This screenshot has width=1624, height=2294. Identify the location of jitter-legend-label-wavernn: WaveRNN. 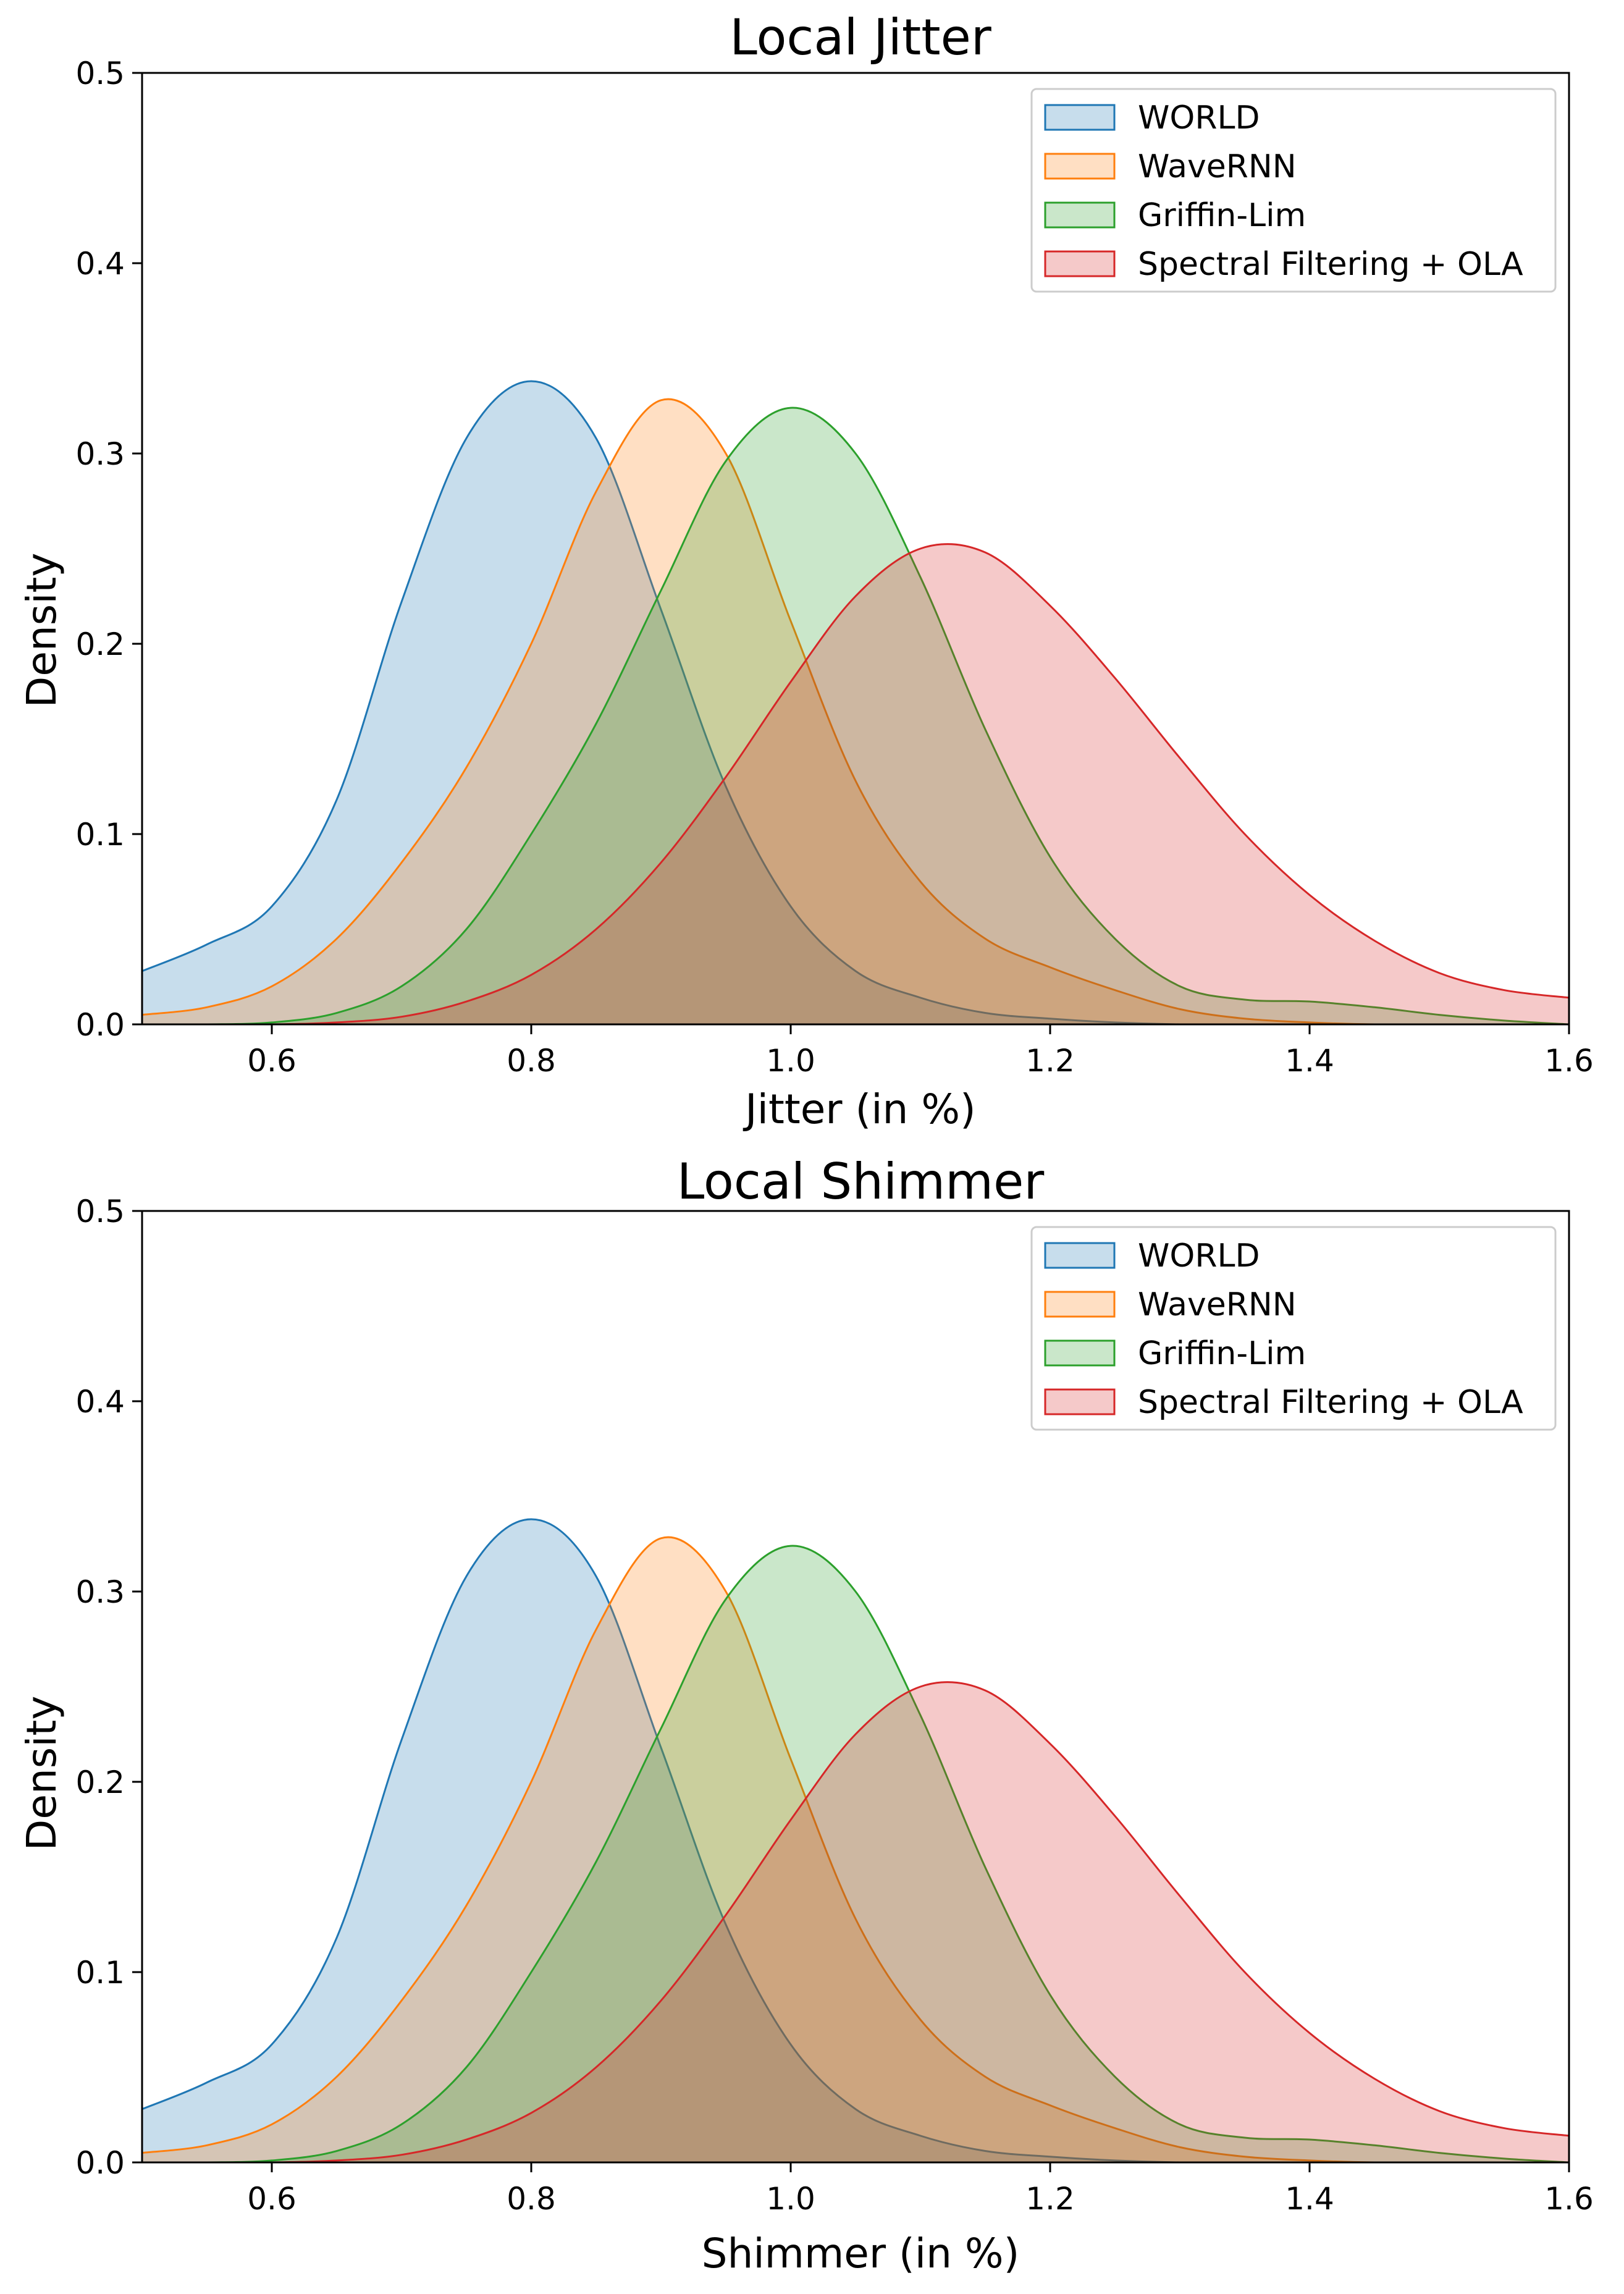
(1217, 166).